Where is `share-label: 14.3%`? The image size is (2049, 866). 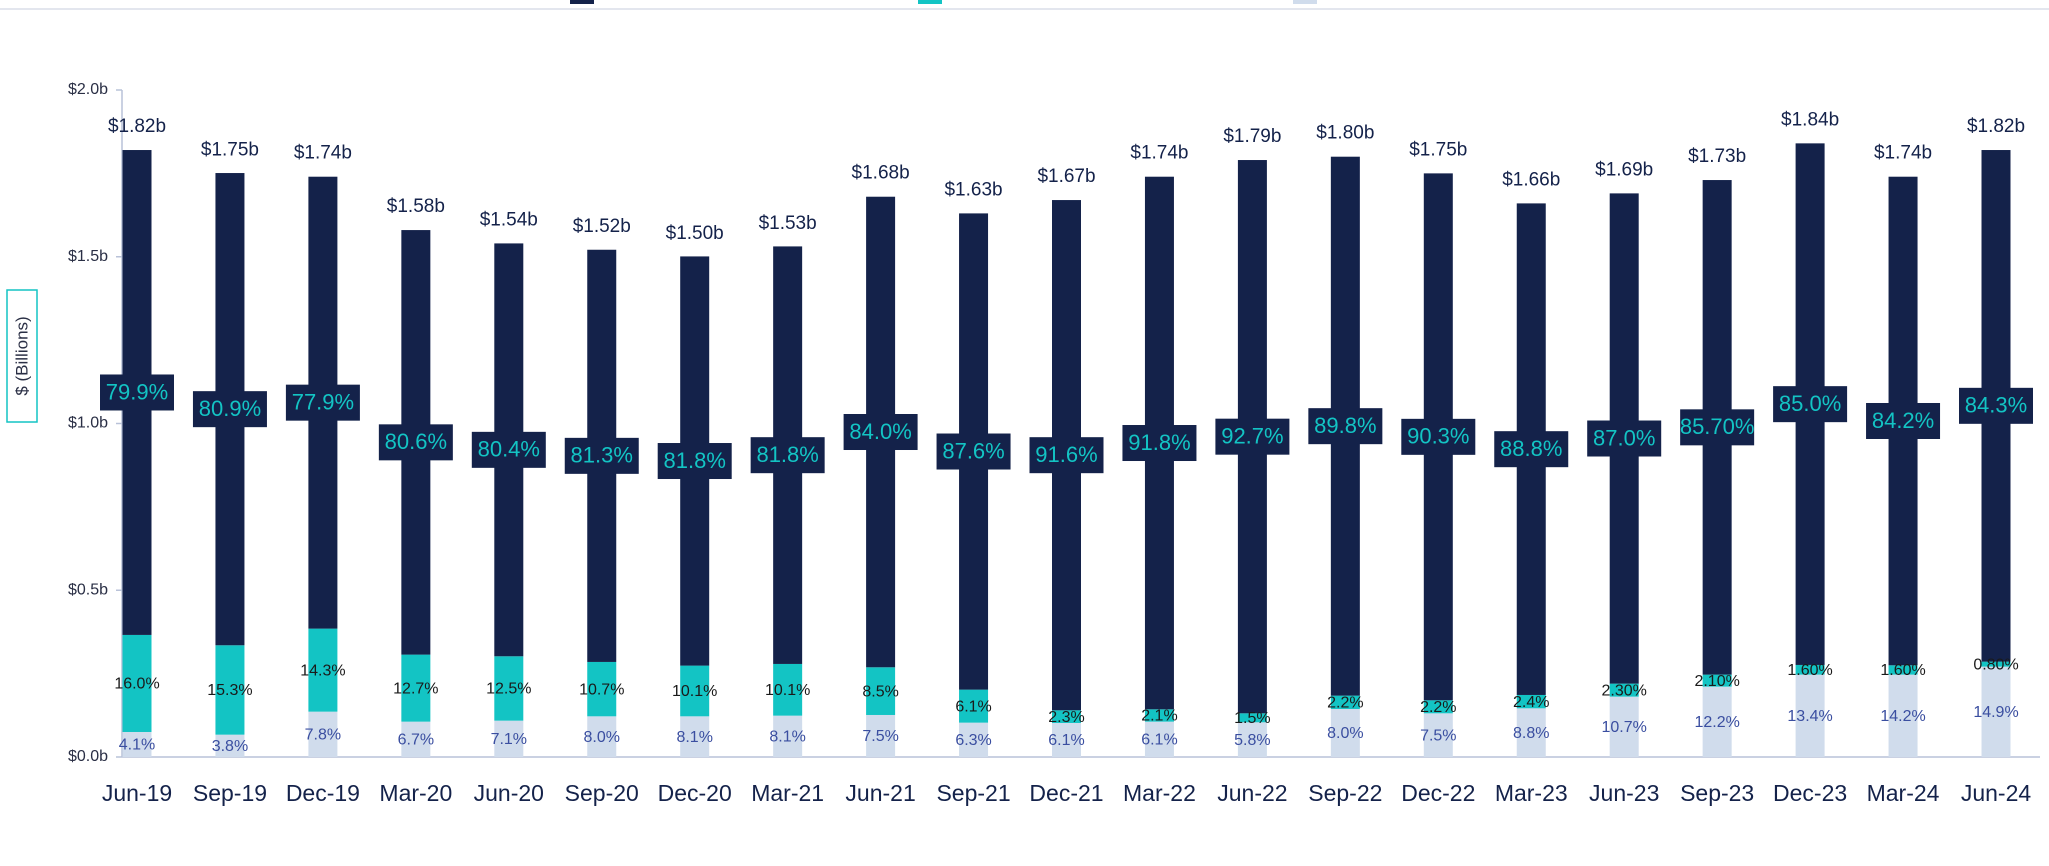
share-label: 14.3% is located at coordinates (322, 670).